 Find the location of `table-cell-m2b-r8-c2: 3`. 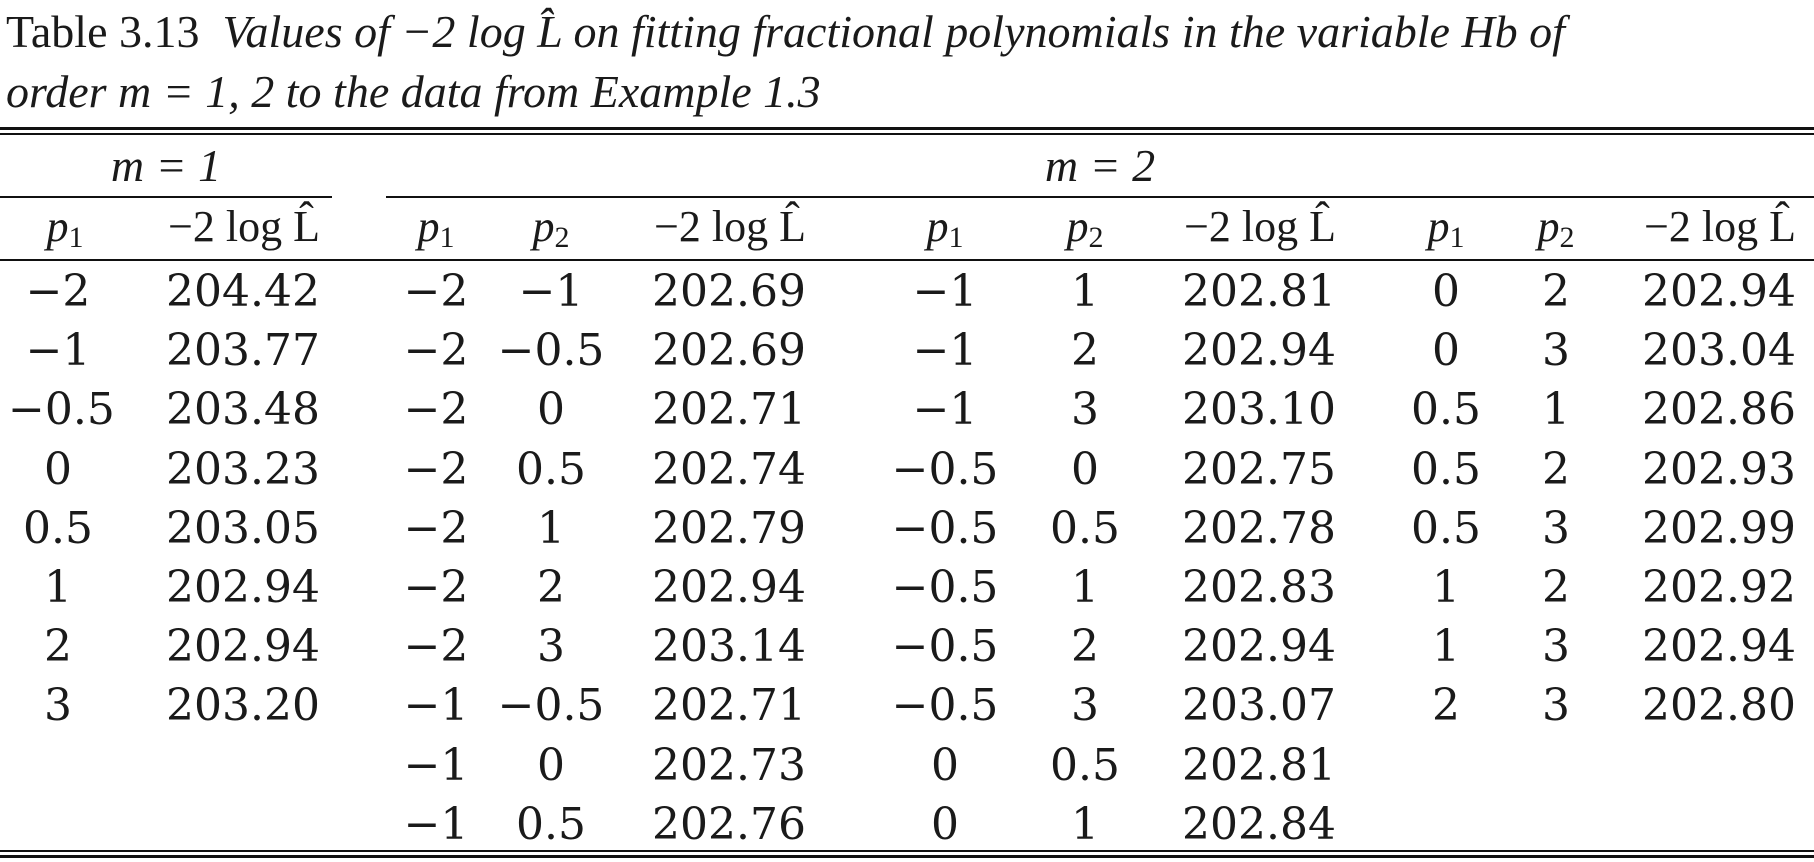

table-cell-m2b-r8-c2: 3 is located at coordinates (1085, 706).